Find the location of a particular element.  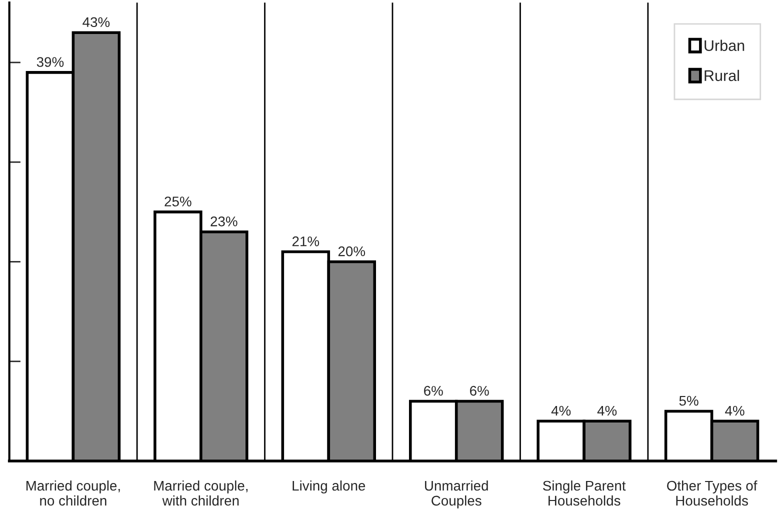

data-label: 25% is located at coordinates (178, 201).